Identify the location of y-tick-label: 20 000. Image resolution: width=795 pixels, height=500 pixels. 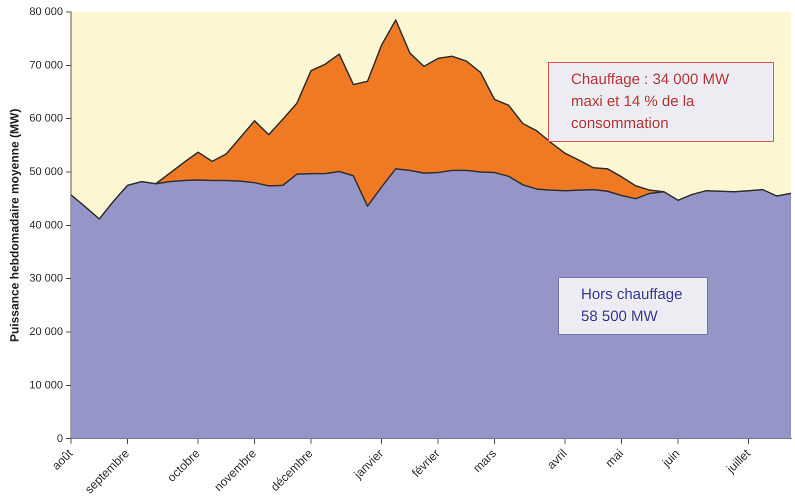
(46, 332).